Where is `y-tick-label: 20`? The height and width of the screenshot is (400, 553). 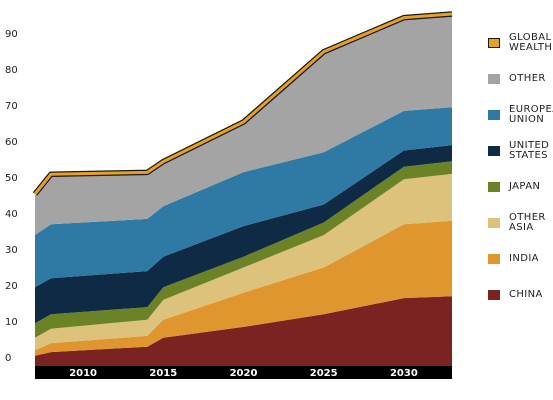 y-tick-label: 20 is located at coordinates (11, 286).